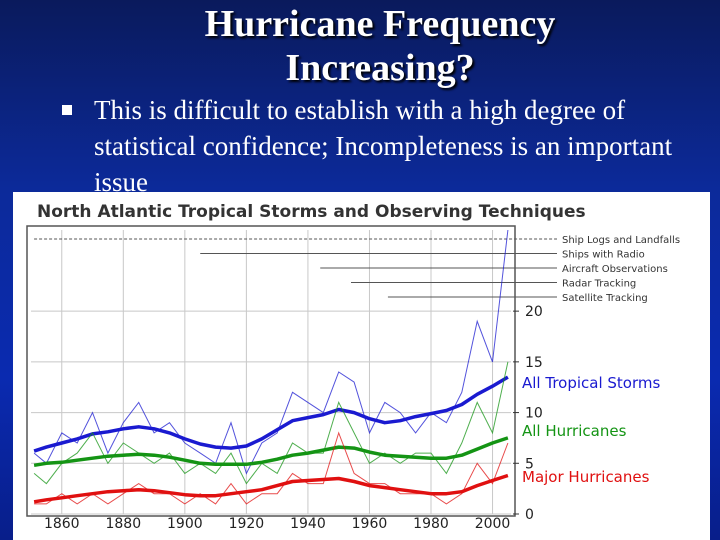 This screenshot has width=720, height=540. What do you see at coordinates (591, 383) in the screenshot?
I see `series-label-0: All Tropical Storms` at bounding box center [591, 383].